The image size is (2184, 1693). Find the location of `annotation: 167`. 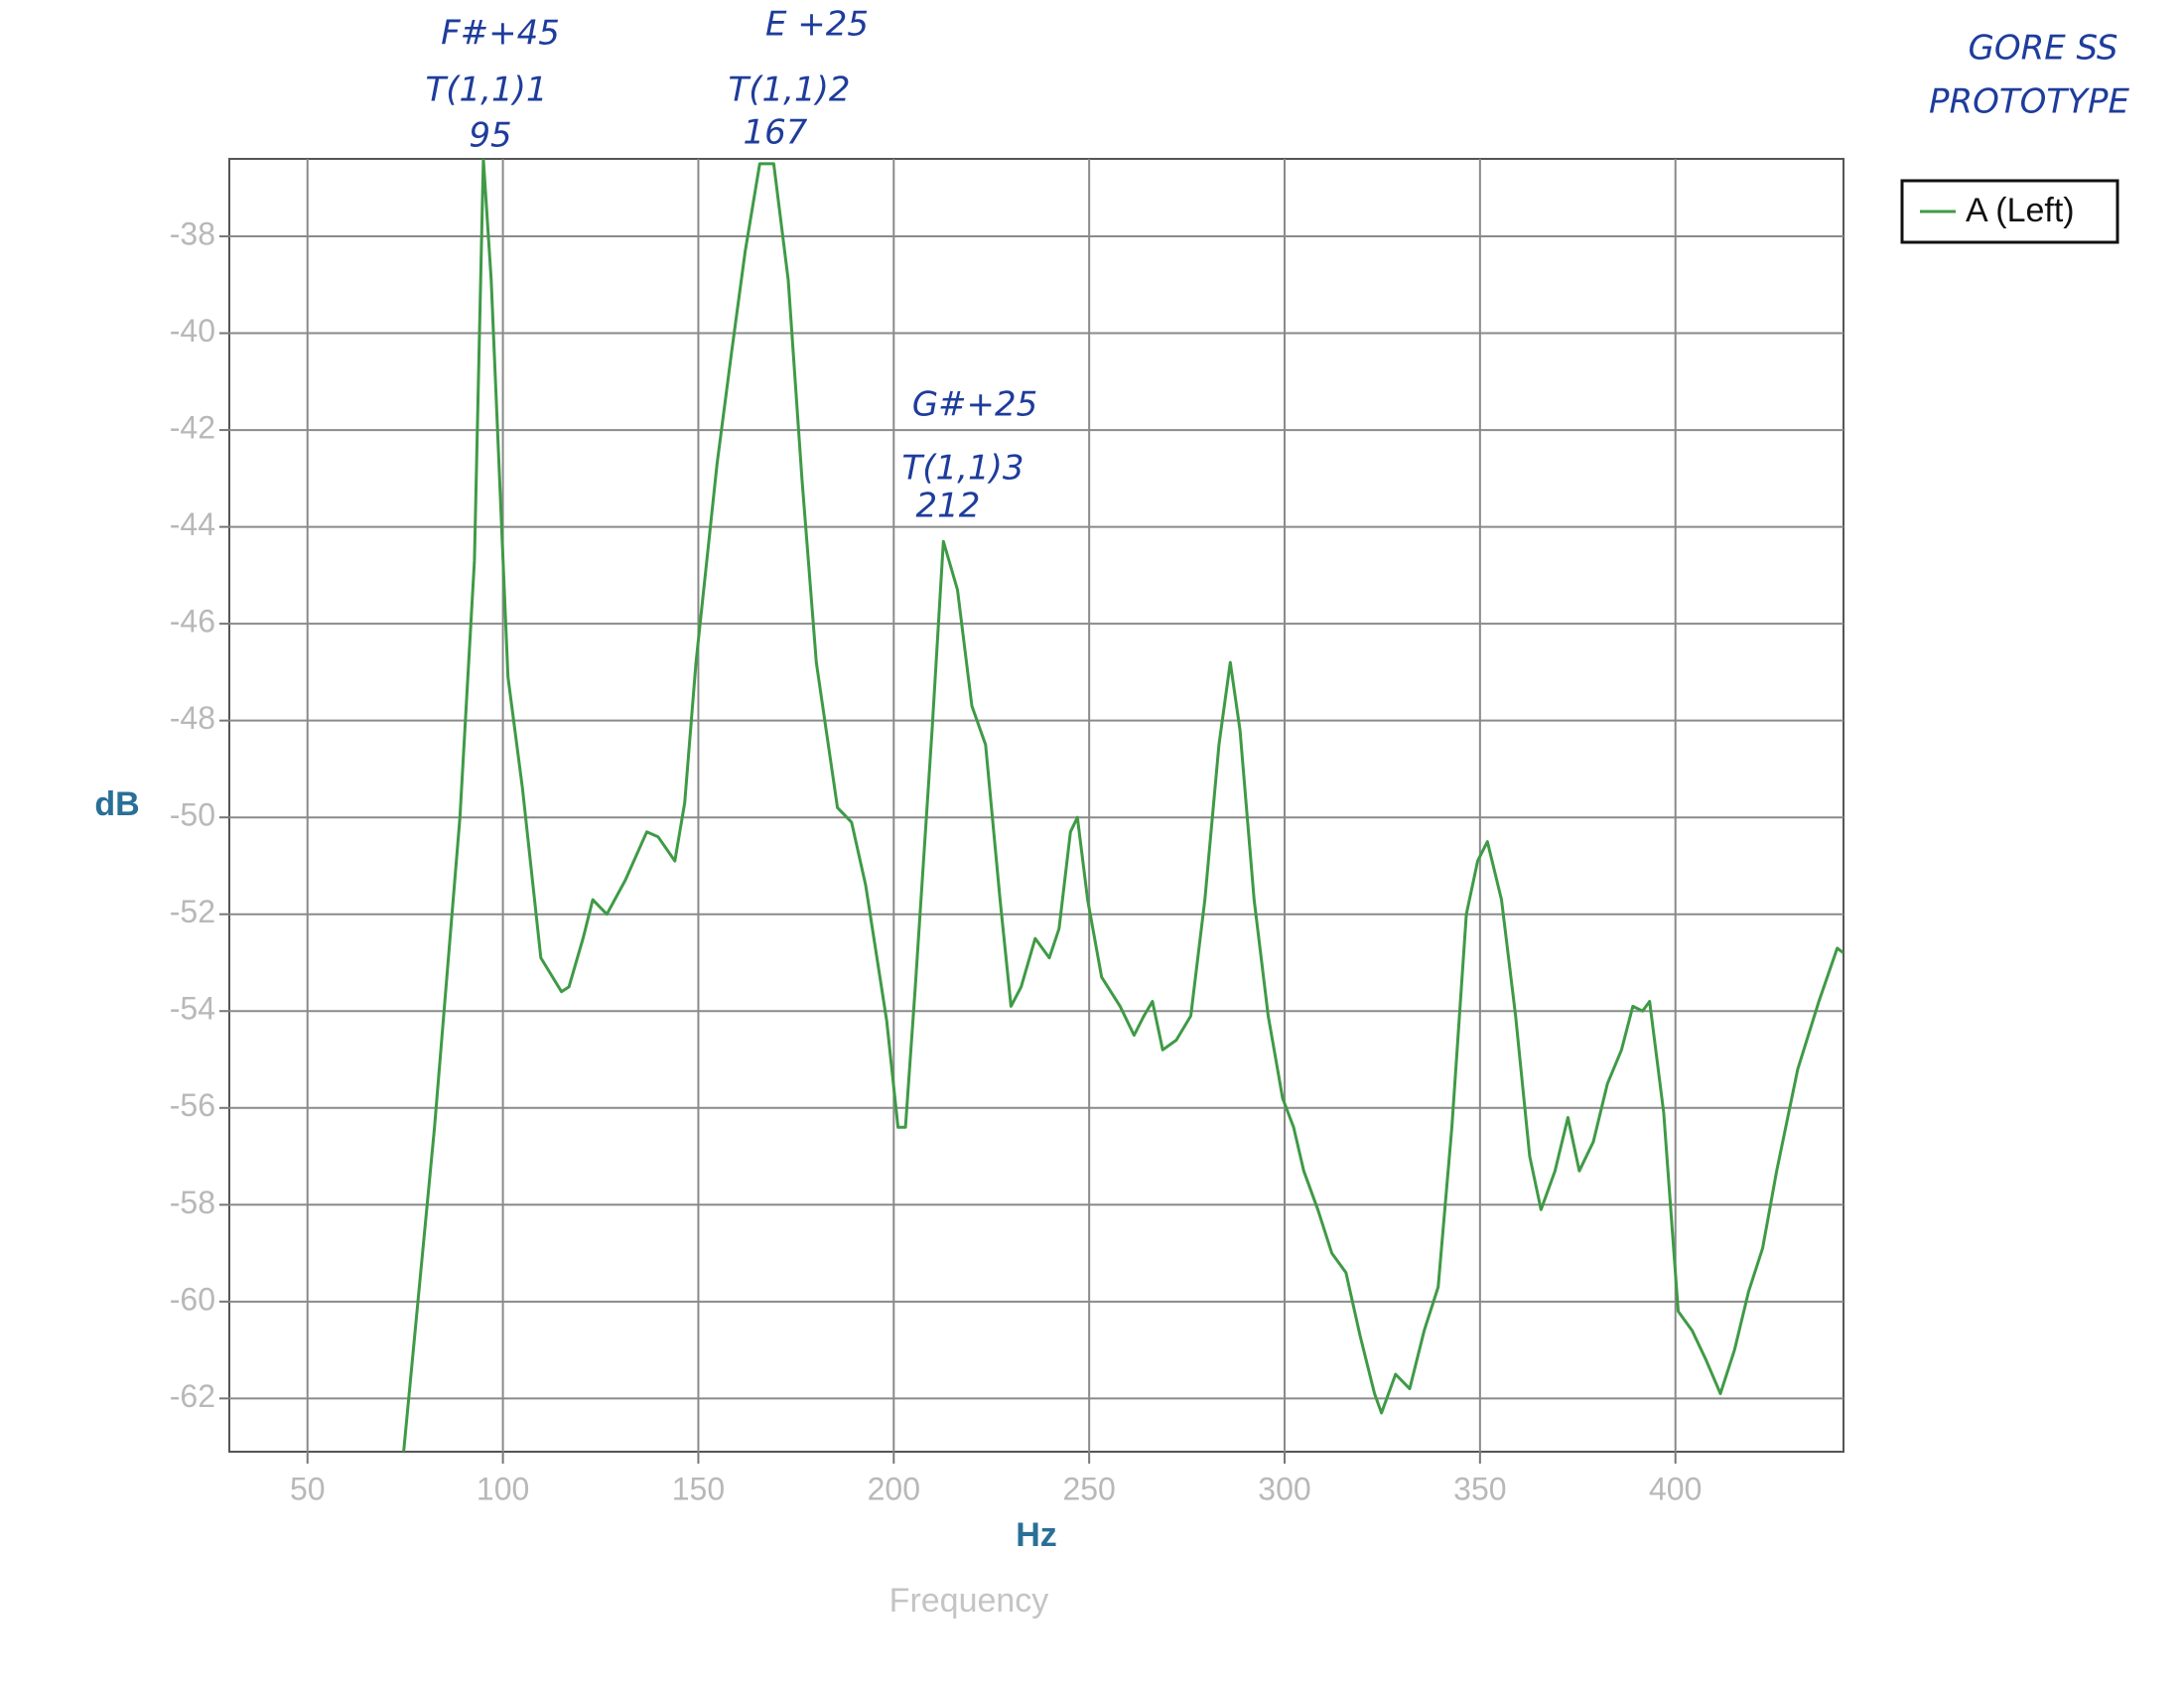

annotation: 167 is located at coordinates (776, 133).